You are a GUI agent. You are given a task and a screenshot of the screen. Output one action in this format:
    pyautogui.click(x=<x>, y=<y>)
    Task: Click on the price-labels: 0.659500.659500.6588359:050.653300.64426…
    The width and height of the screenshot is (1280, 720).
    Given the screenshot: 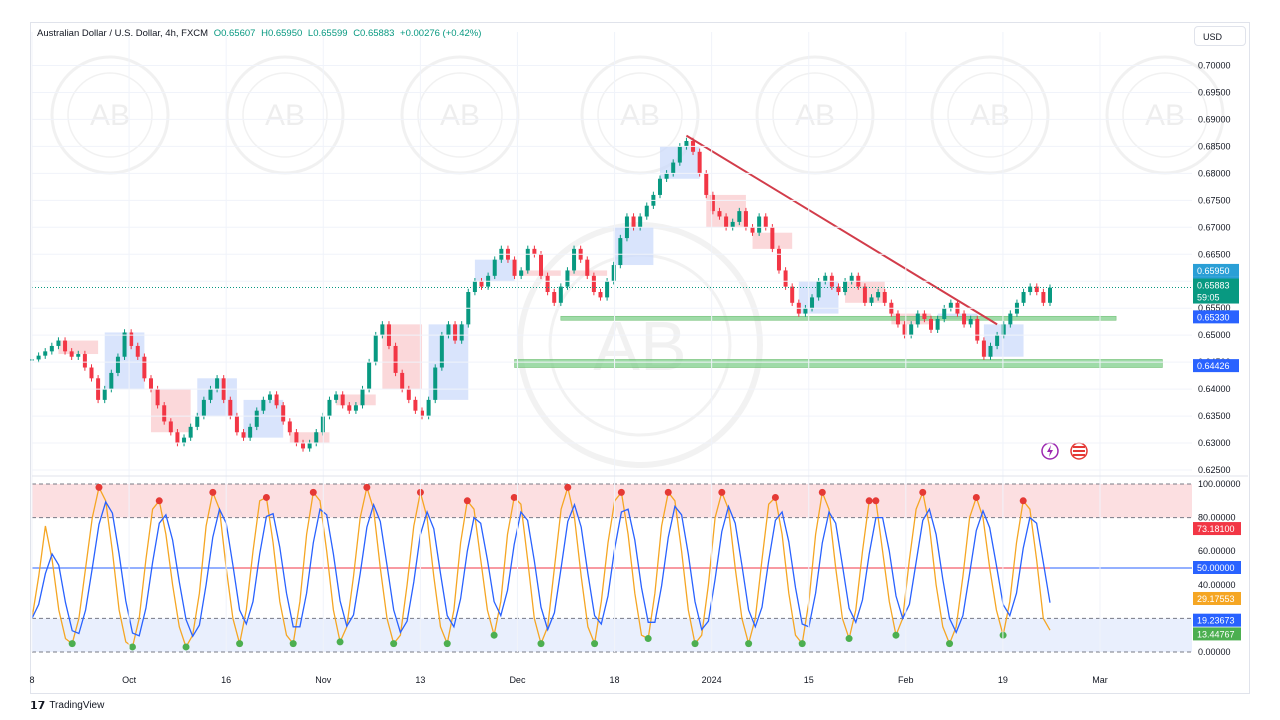 What is the action you would take?
    pyautogui.click(x=1217, y=452)
    